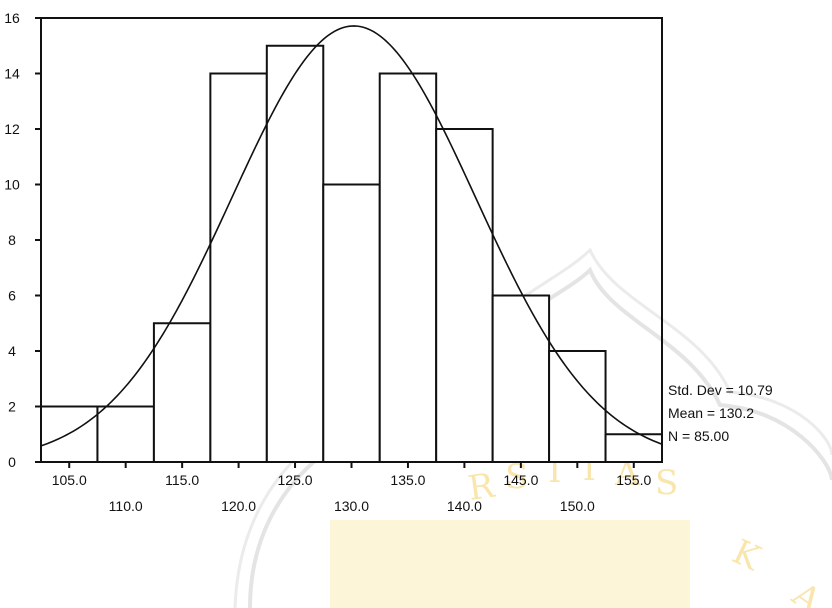 This screenshot has width=832, height=608. I want to click on y-tick-label: 8, so click(12, 240).